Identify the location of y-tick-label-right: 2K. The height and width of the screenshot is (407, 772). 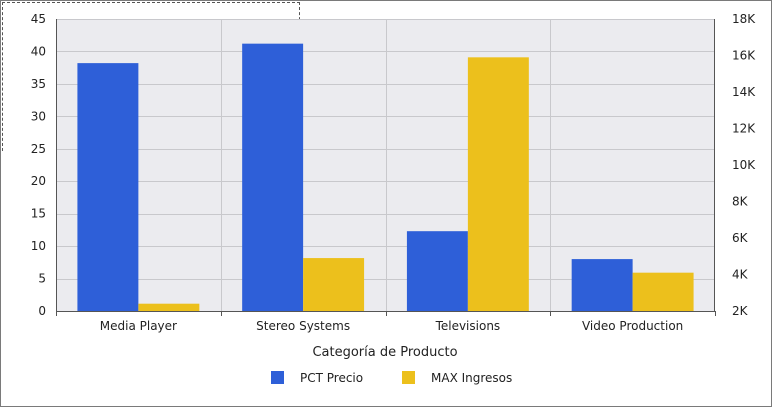
(740, 311).